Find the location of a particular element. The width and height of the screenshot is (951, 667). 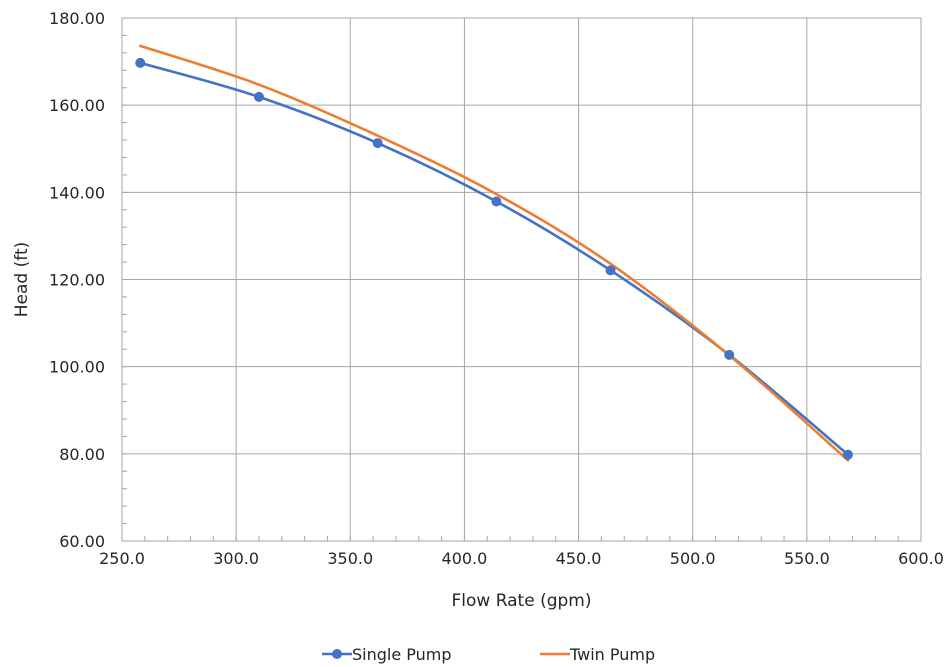

x-tick-label: 600.0 is located at coordinates (921, 558).